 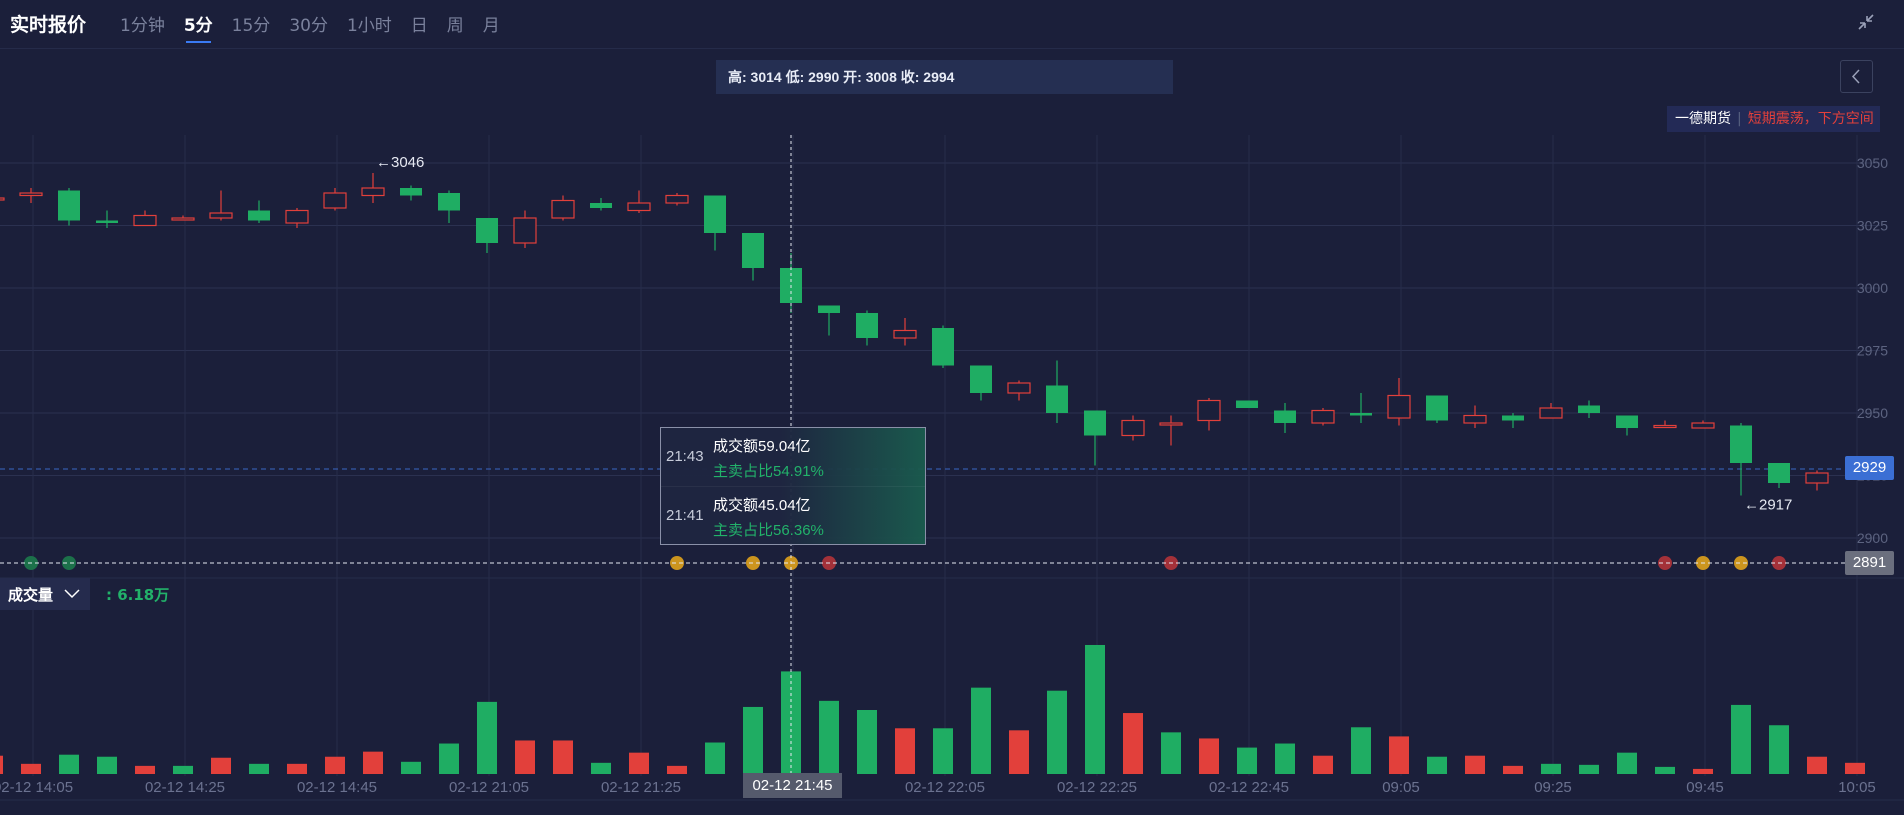 I want to click on crosshair-price-badge: 2891, so click(x=1869, y=563).